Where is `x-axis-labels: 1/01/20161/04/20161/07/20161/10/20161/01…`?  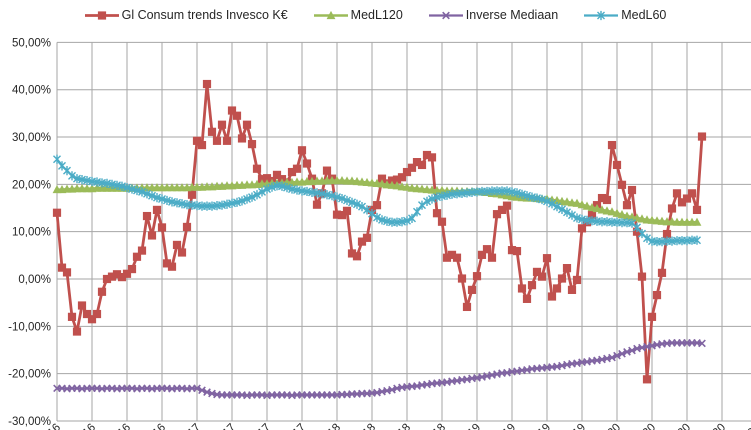 x-axis-labels: 1/01/20161/04/20161/07/20161/10/20161/01… is located at coordinates (384, 426).